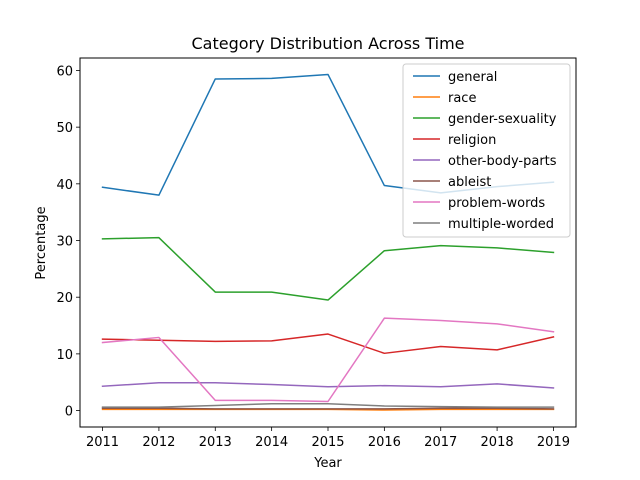 The width and height of the screenshot is (640, 480). What do you see at coordinates (64, 185) in the screenshot?
I see `y-tick-label-40: 40` at bounding box center [64, 185].